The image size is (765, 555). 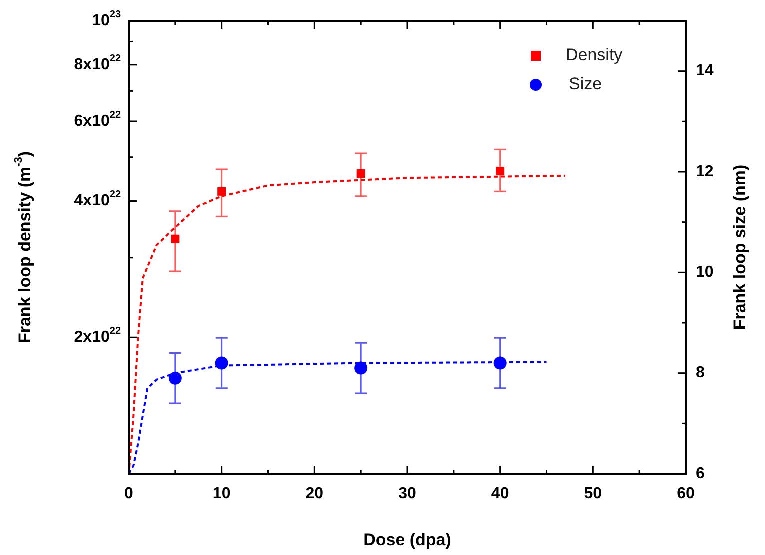 What do you see at coordinates (221, 493) in the screenshot?
I see `x-tick-label: 10` at bounding box center [221, 493].